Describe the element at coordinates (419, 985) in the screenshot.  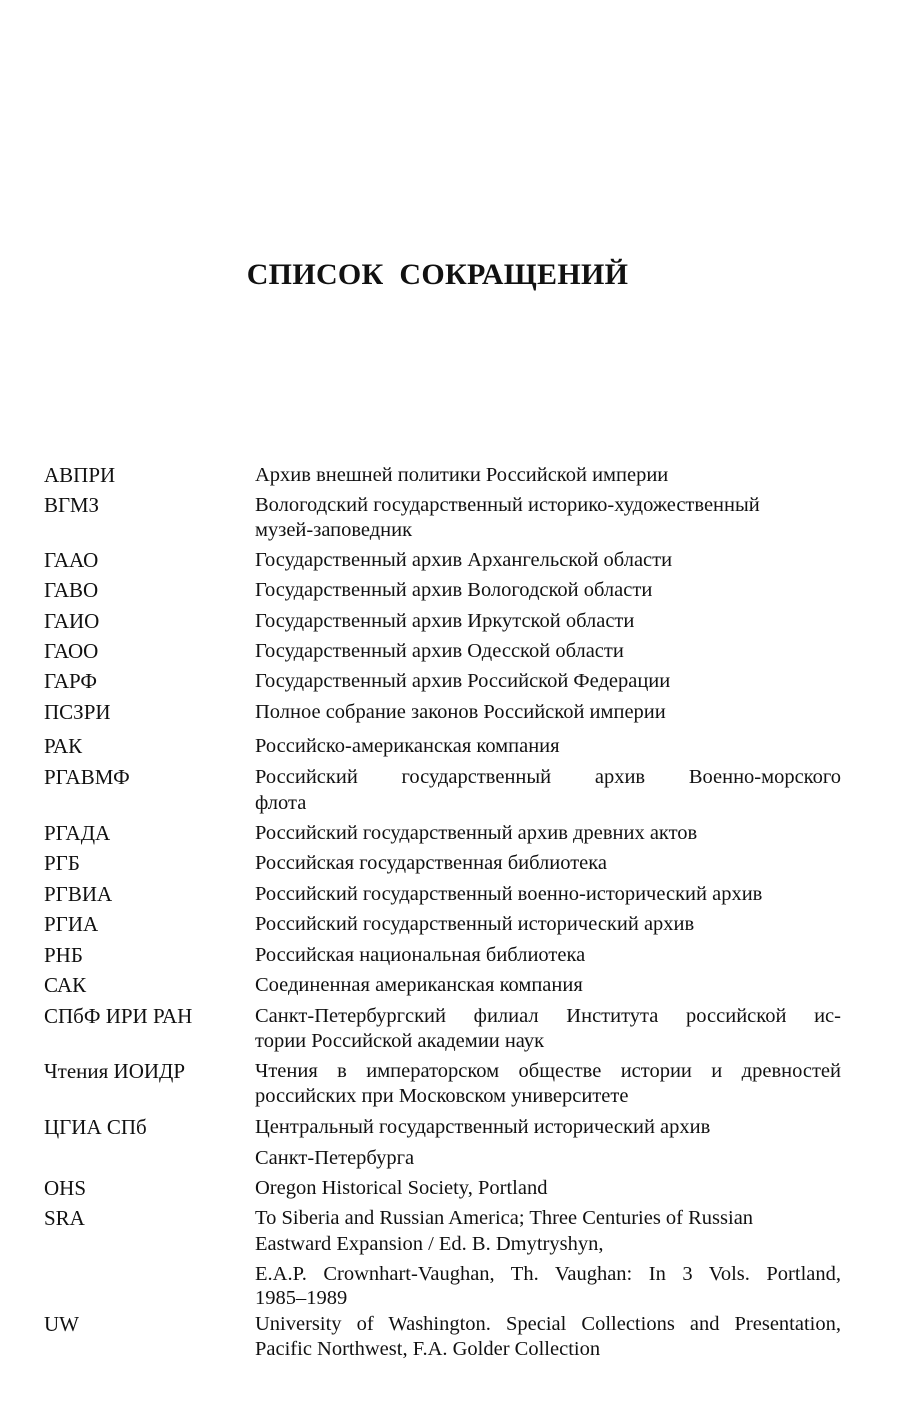
I see `abbreviation-definition-line: Соединенная американская компания` at that location.